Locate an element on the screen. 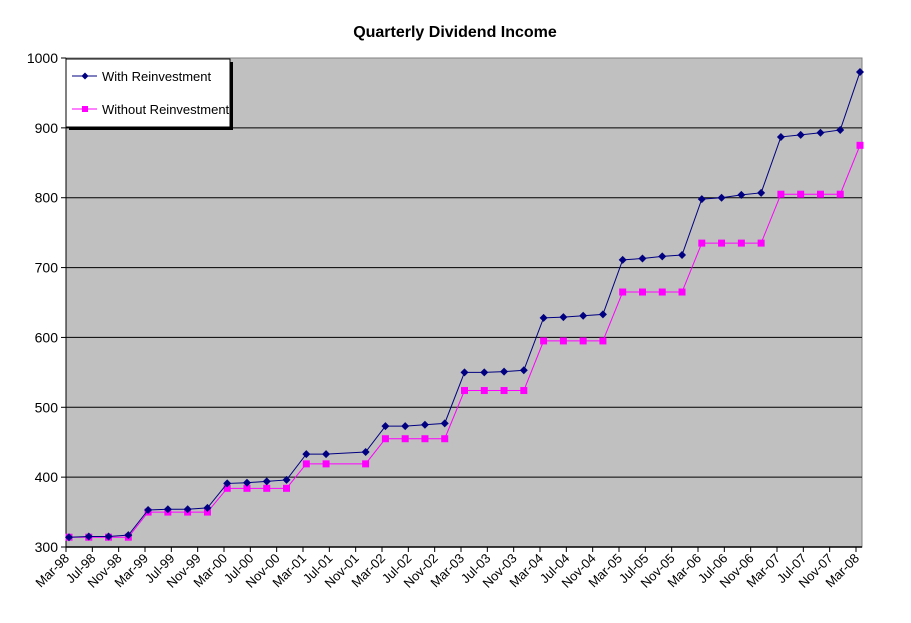 This screenshot has width=911, height=623. legend-item-with-reinvestment: With Reinvestment is located at coordinates (141, 76).